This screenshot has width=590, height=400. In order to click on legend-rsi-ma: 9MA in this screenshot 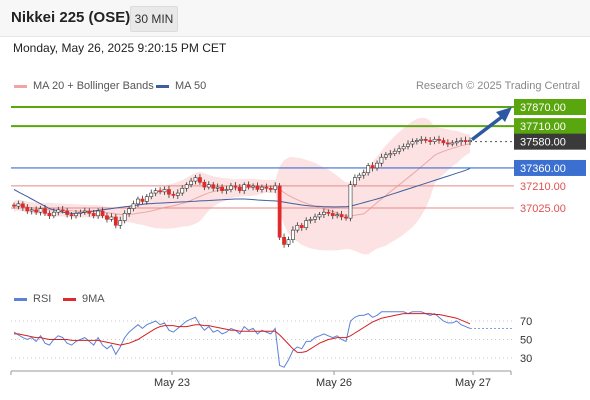, I will do `click(84, 299)`.